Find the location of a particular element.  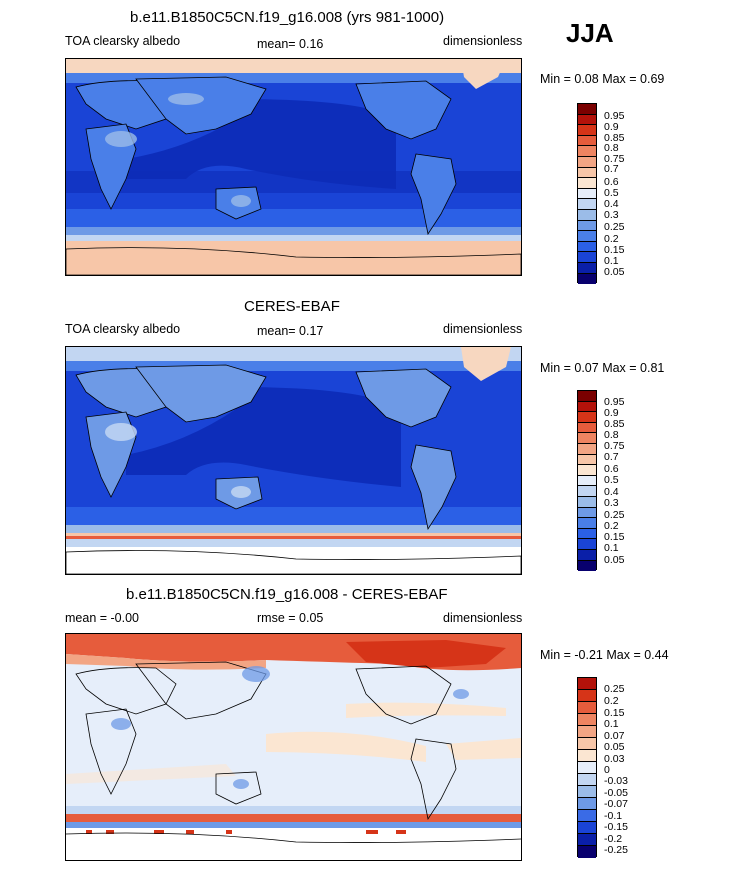

panel1-colorbar-tick: 0.5 is located at coordinates (611, 193).